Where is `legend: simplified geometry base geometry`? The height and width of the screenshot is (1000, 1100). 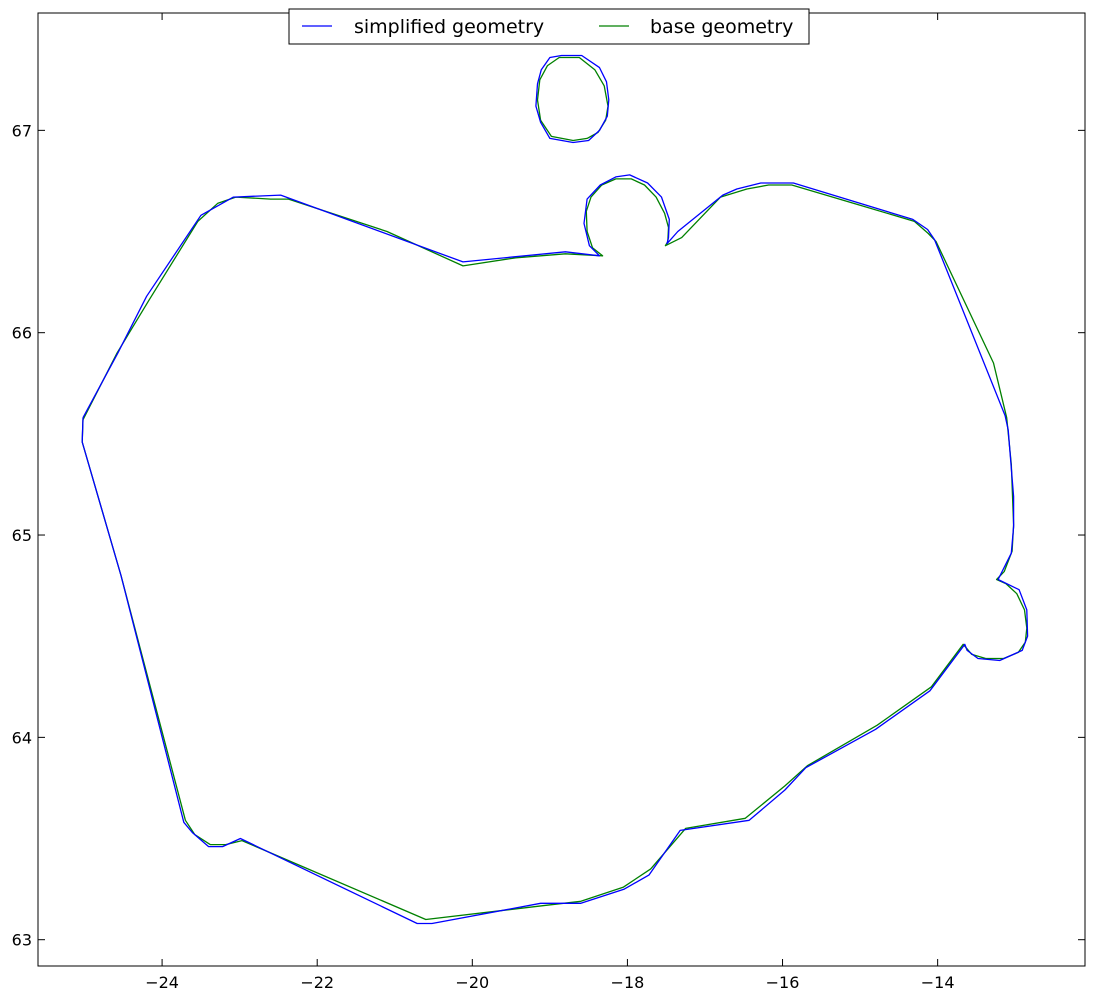 legend: simplified geometry base geometry is located at coordinates (549, 26).